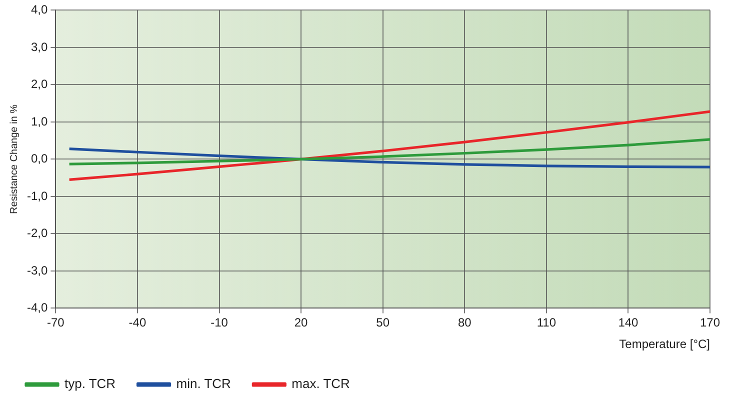 Image resolution: width=732 pixels, height=401 pixels. What do you see at coordinates (628, 323) in the screenshot?
I see `x-tick-label: 140` at bounding box center [628, 323].